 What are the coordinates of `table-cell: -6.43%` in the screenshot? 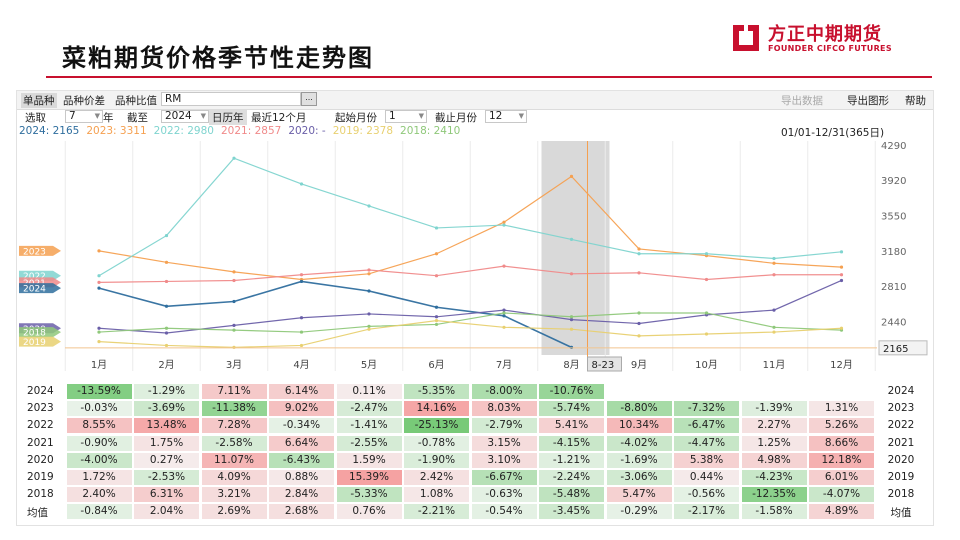 It's located at (301, 460).